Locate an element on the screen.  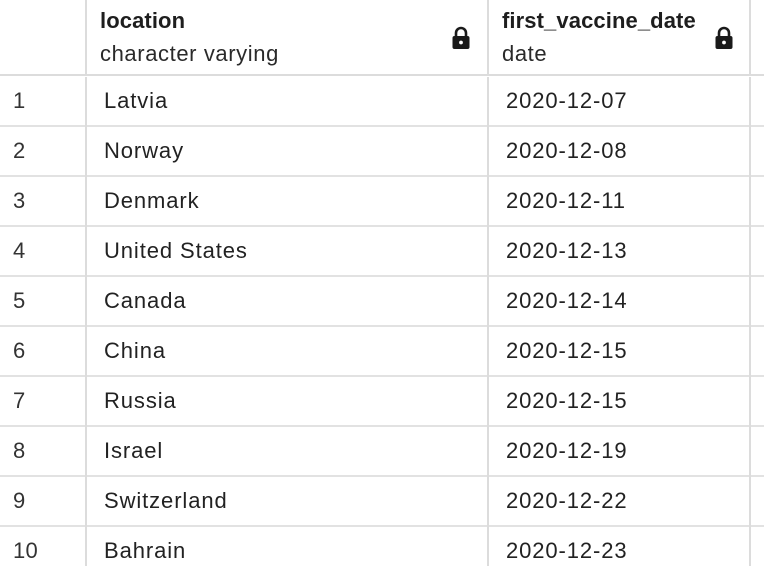
row-number: 5 is located at coordinates (43, 302).